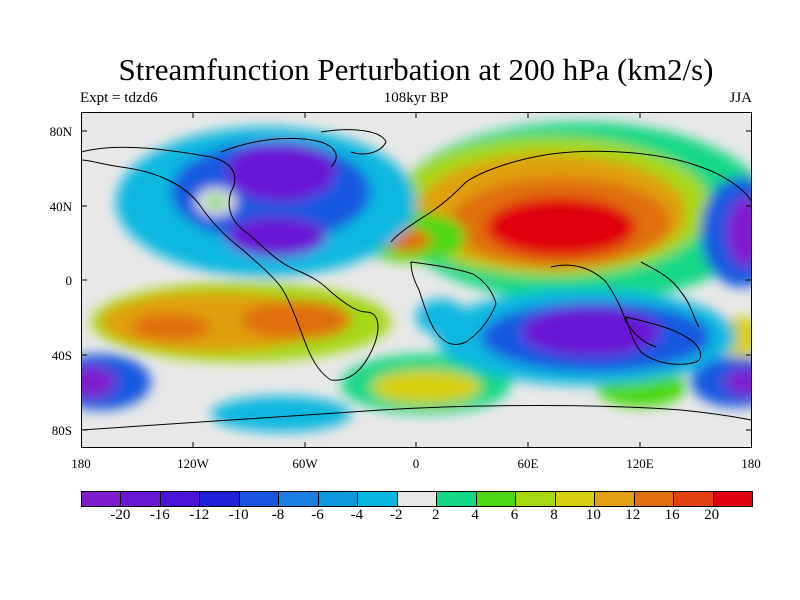  I want to click on colorbar-label: 8, so click(554, 515).